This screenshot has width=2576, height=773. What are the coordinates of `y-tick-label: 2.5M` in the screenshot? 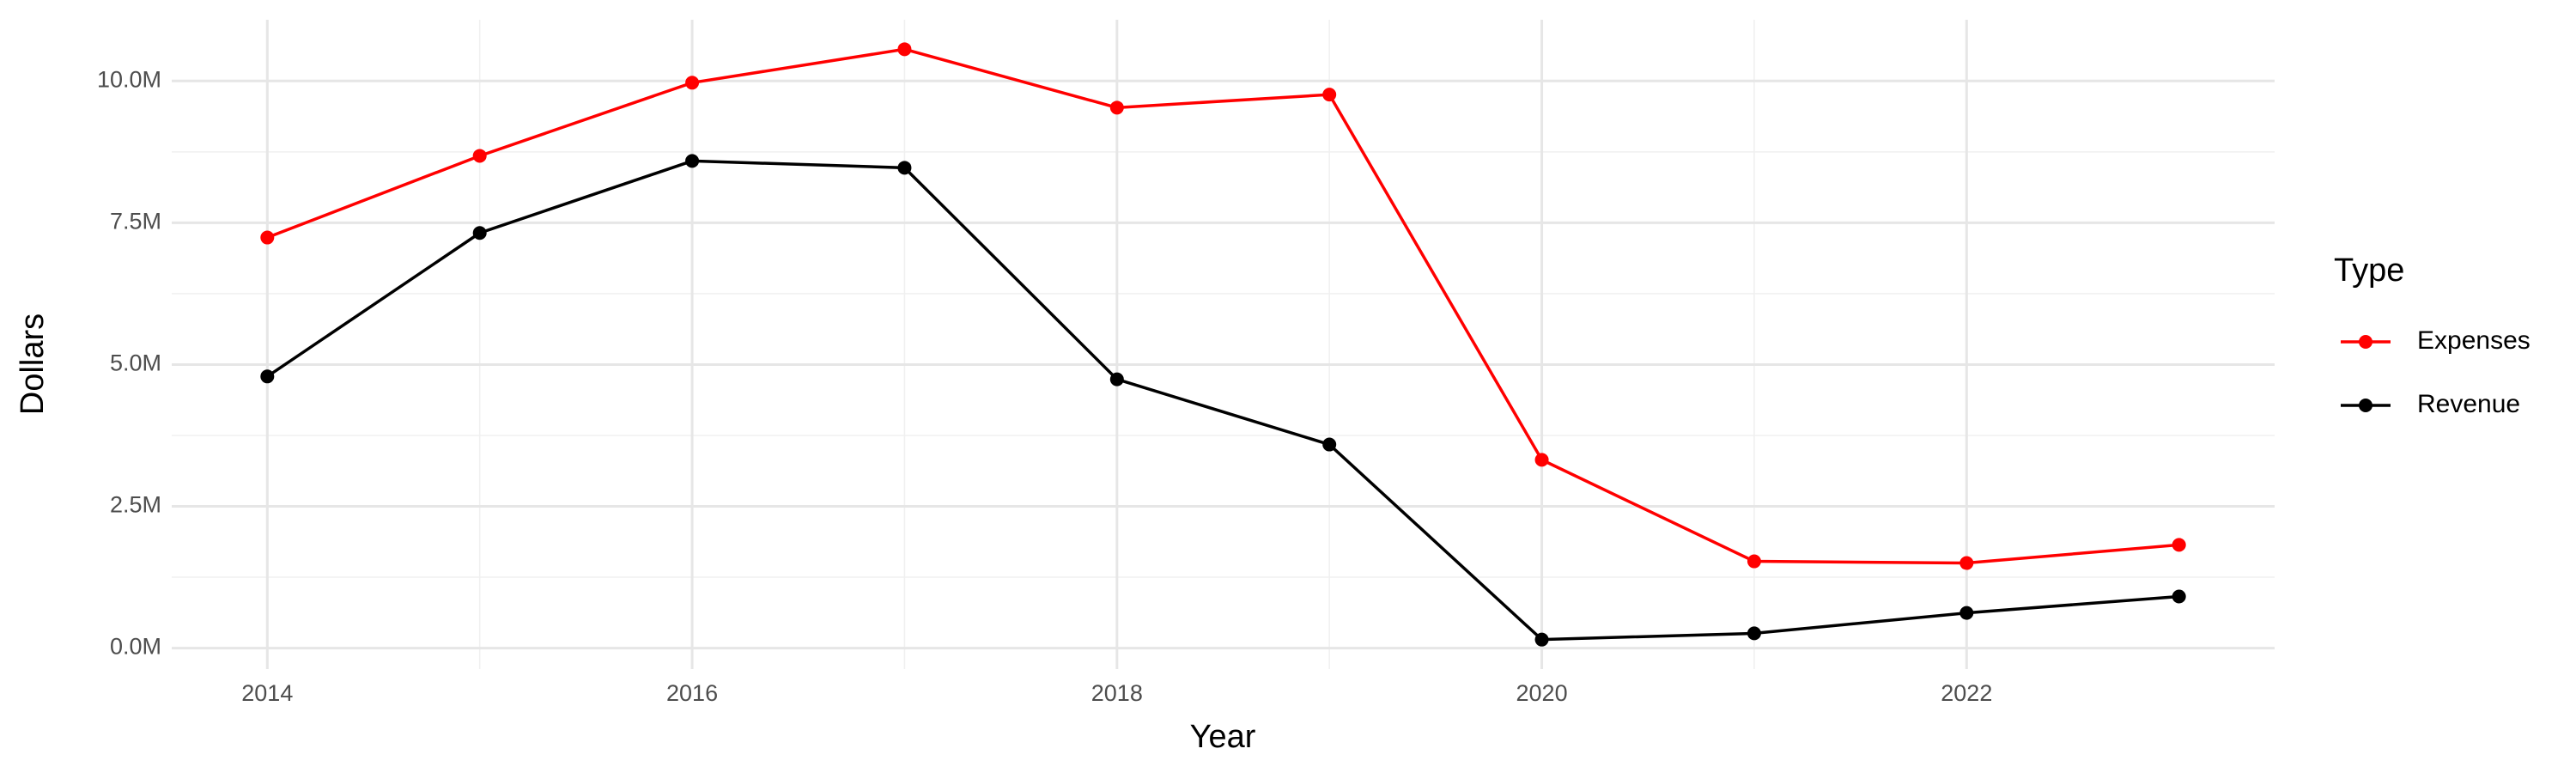 It's located at (135, 505).